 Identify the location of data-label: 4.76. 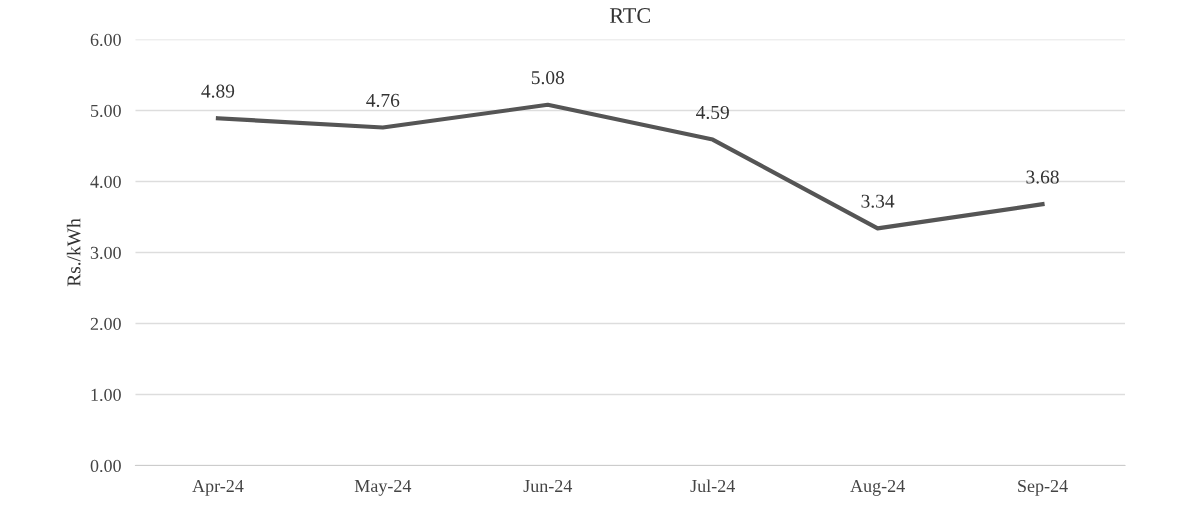
(383, 100).